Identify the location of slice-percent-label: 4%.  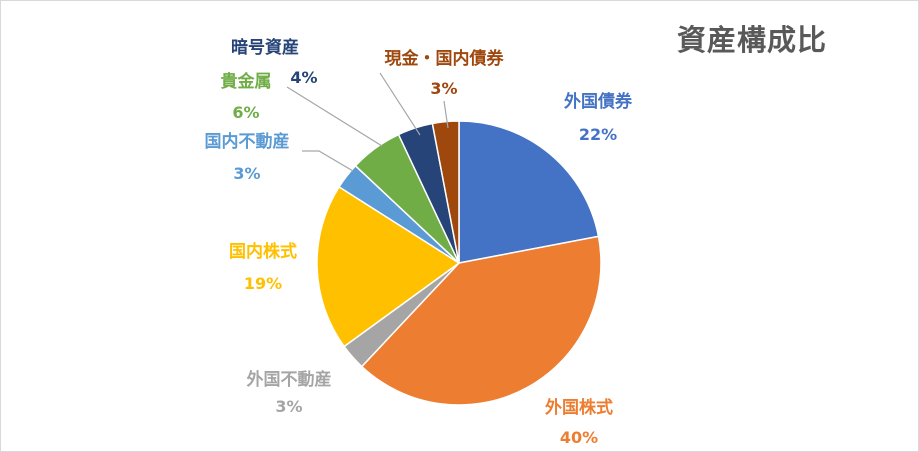
(303, 77).